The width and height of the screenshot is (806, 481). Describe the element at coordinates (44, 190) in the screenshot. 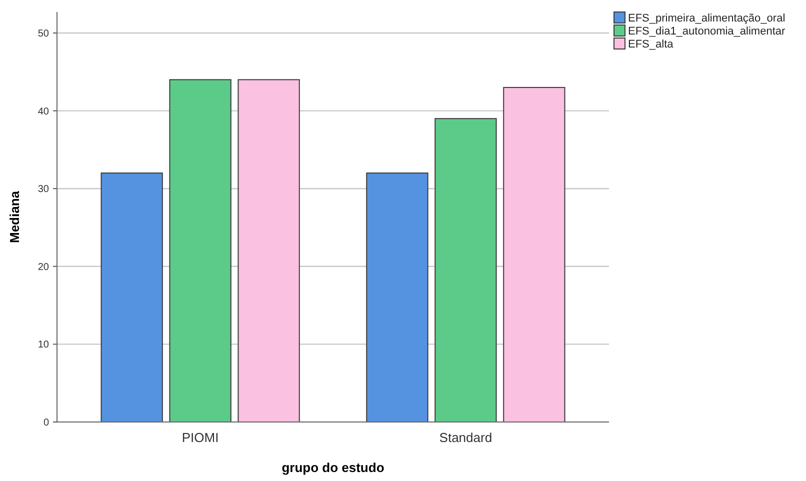

I see `y-tick-label: 30` at that location.